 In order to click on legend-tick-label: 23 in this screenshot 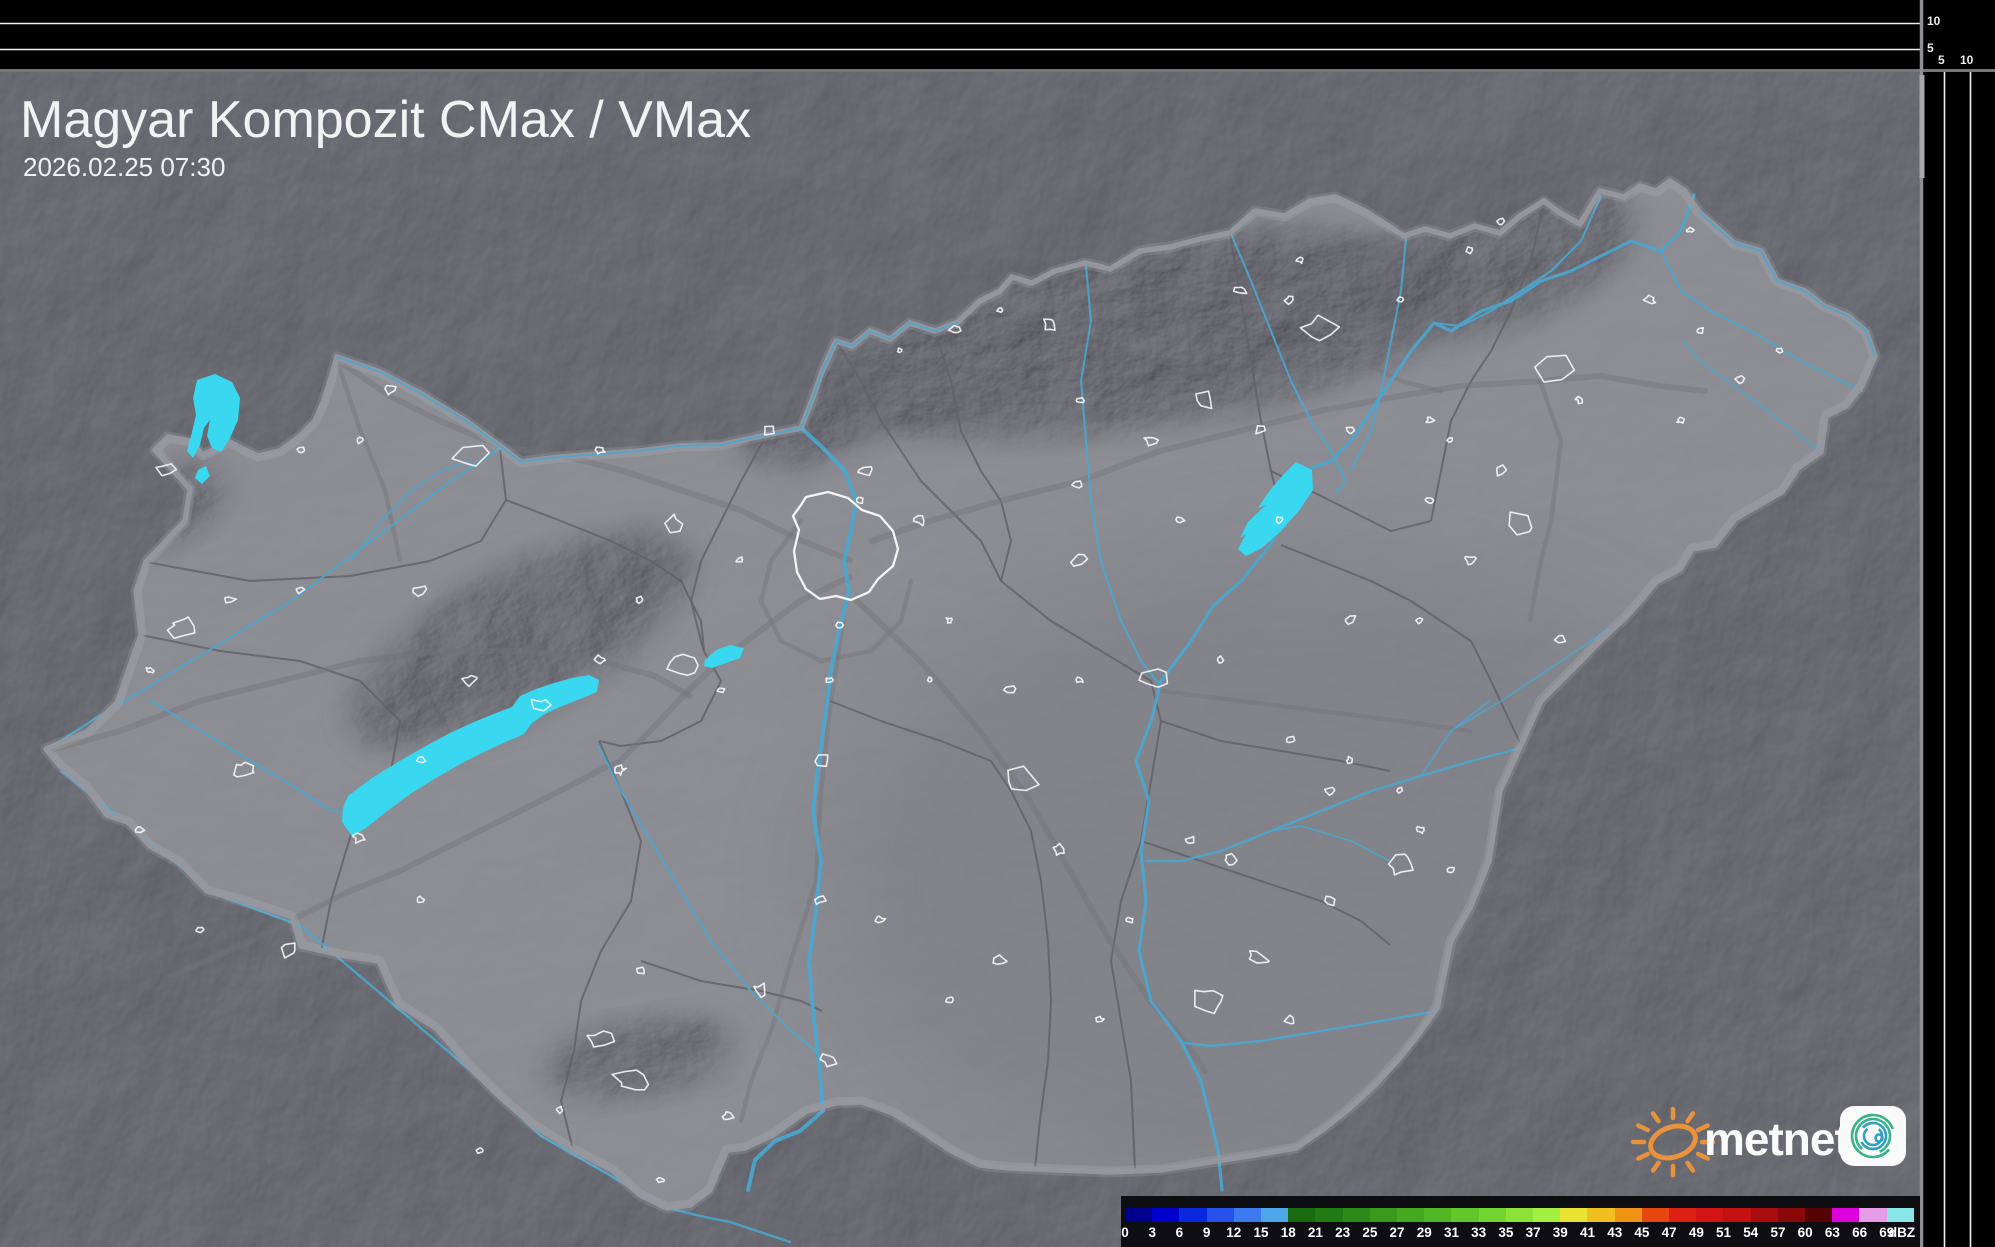, I will do `click(1343, 1232)`.